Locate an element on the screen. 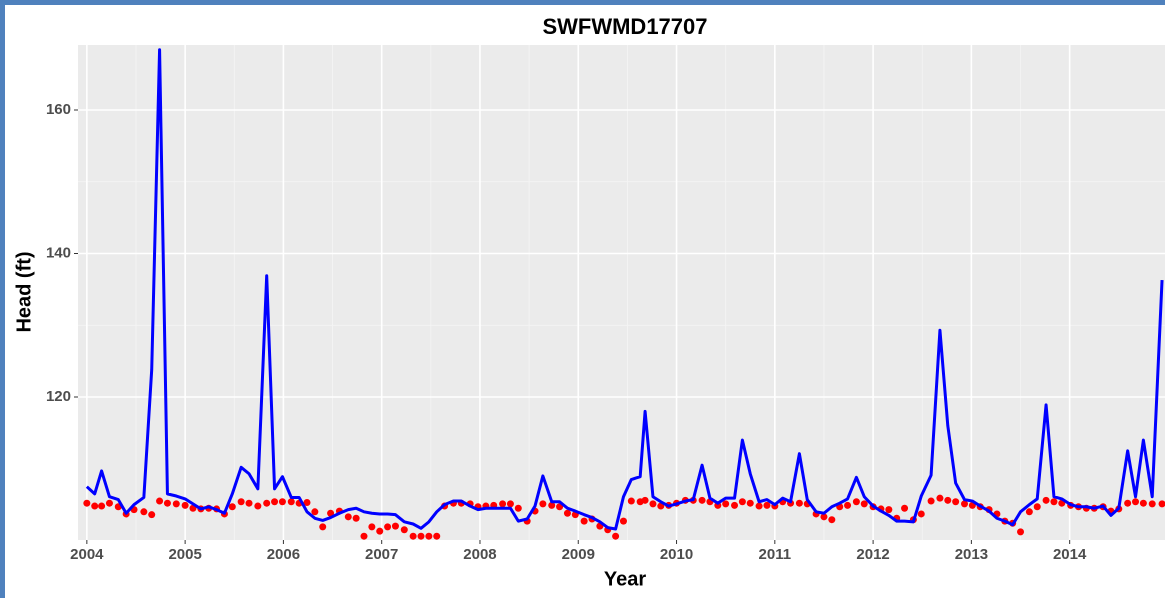 This screenshot has width=1165, height=598. chart-title: SWFWMD17707 is located at coordinates (624, 26).